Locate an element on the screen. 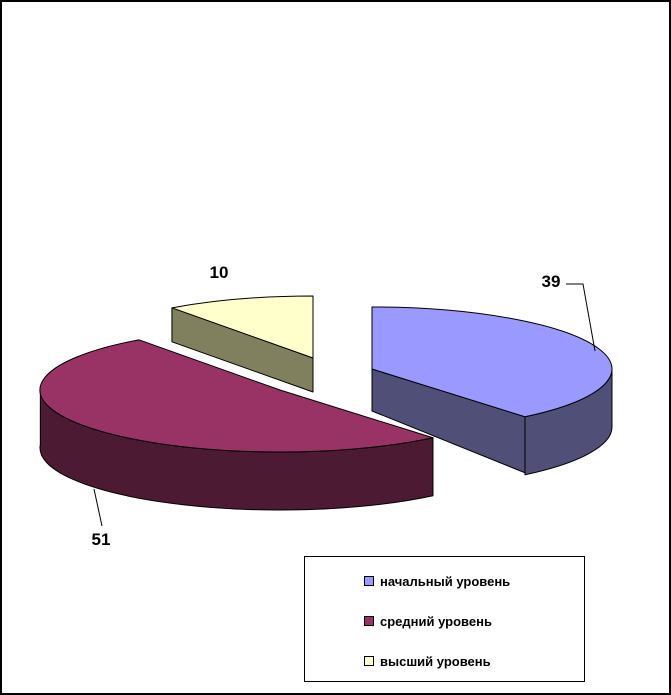  legend-label-sredniy: средний уровень is located at coordinates (436, 621).